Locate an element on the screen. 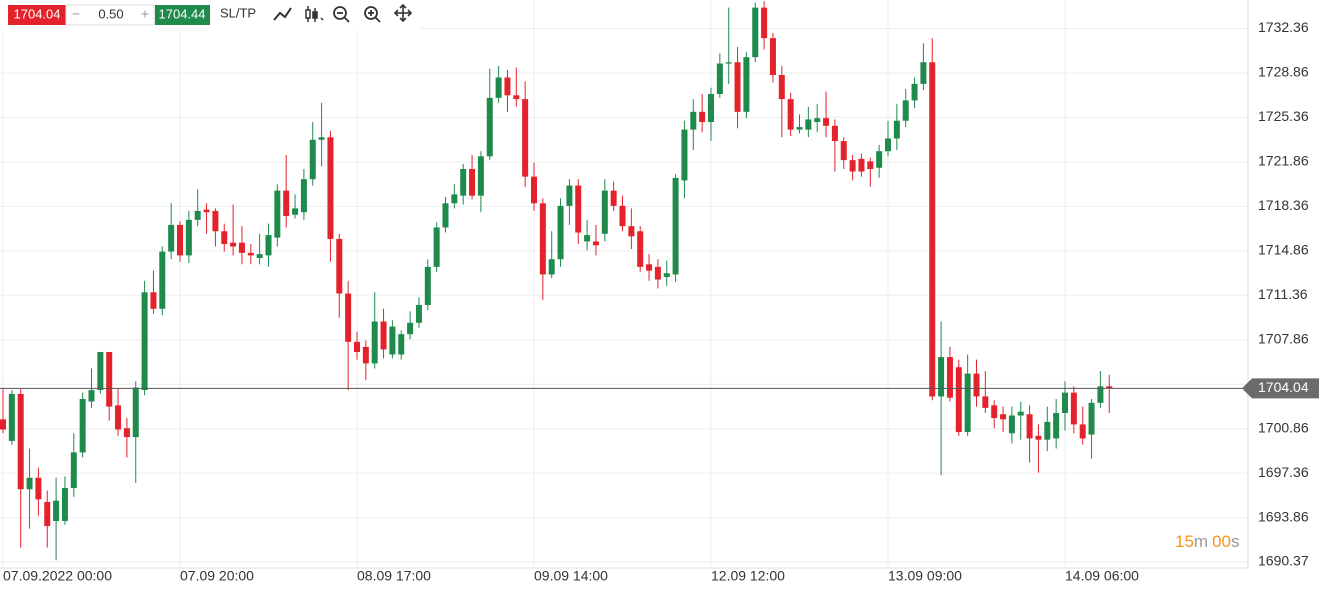  y-tick-label: 1714.86 is located at coordinates (1283, 250).